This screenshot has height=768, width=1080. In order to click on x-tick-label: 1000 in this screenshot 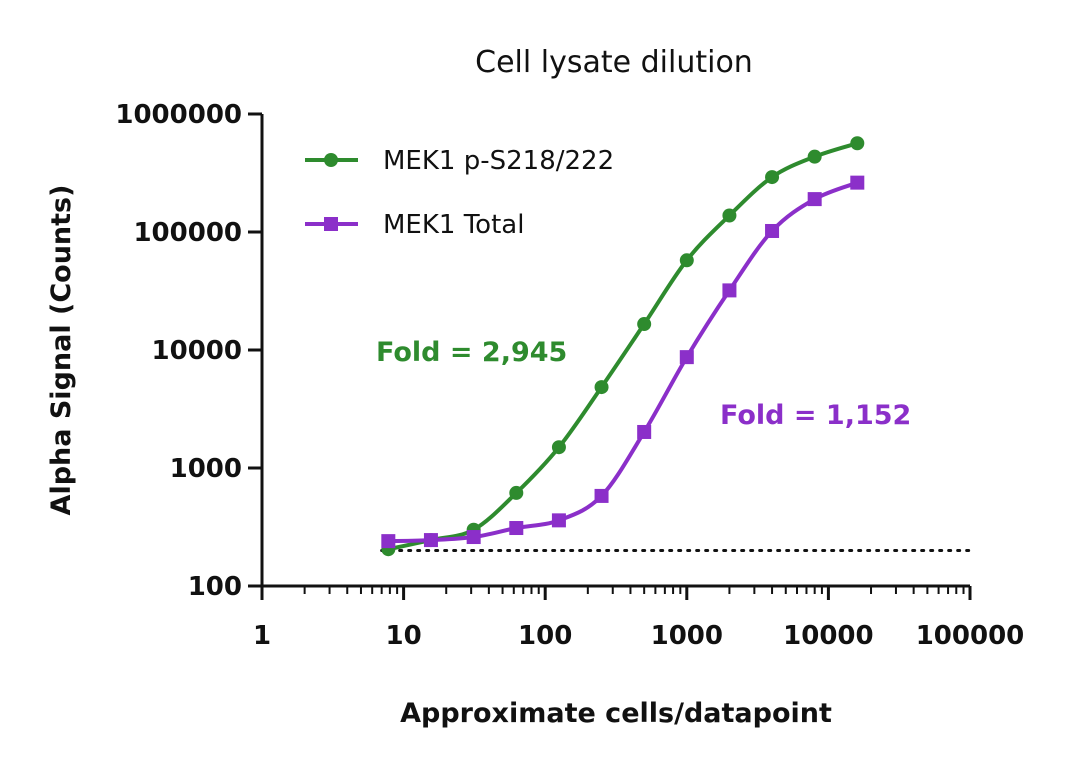, I will do `click(687, 636)`.